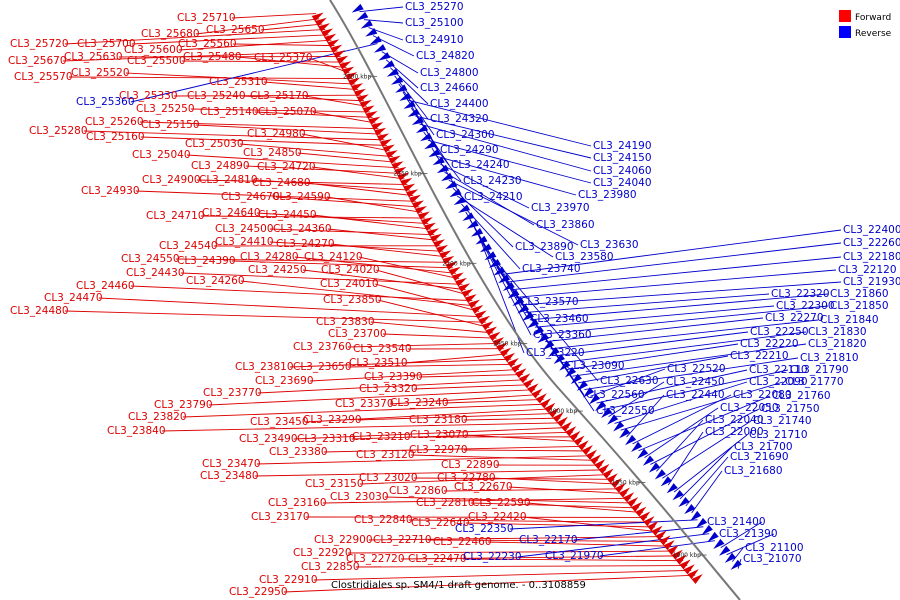  What do you see at coordinates (695, 382) in the screenshot?
I see `reverse-gene-label: CL3_22450` at bounding box center [695, 382].